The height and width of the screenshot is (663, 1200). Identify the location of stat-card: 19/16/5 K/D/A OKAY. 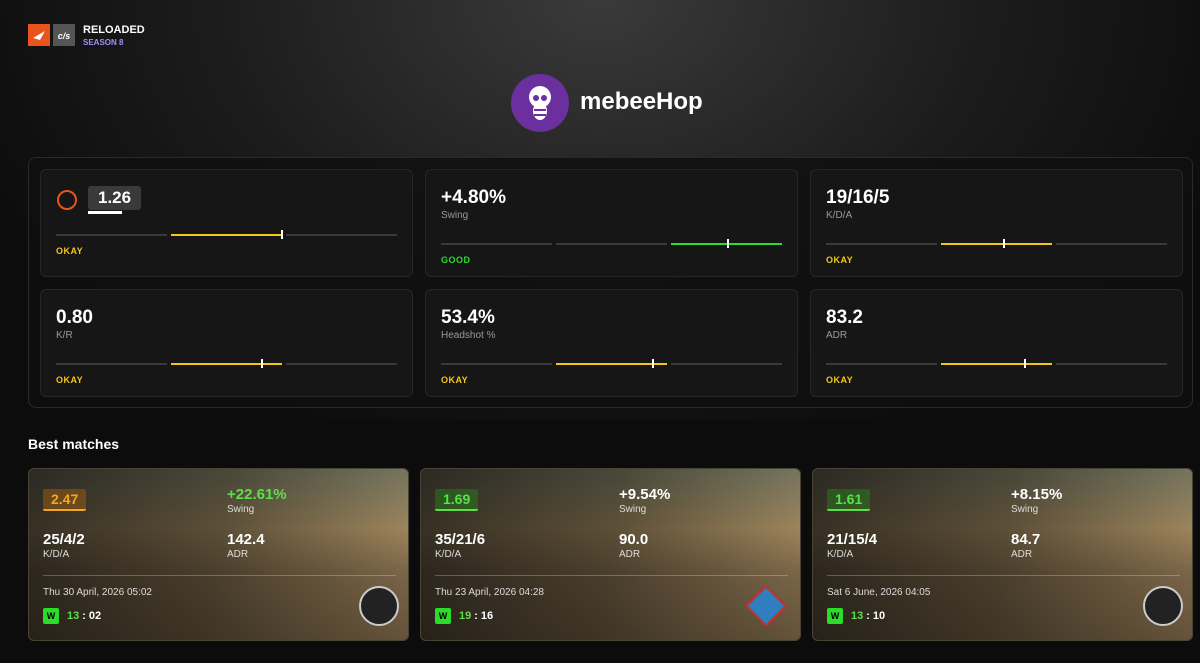
(996, 223).